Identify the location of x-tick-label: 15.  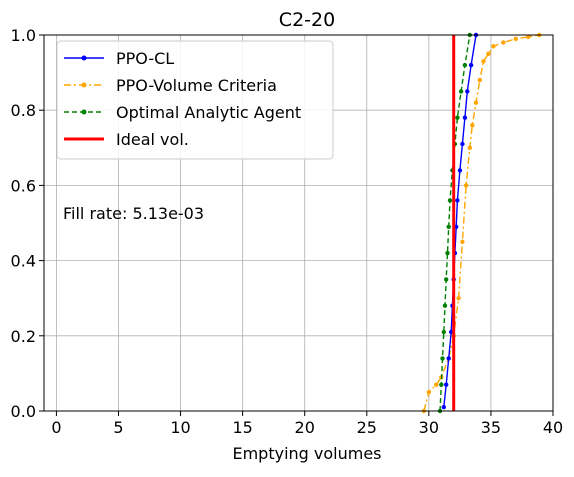
(242, 427).